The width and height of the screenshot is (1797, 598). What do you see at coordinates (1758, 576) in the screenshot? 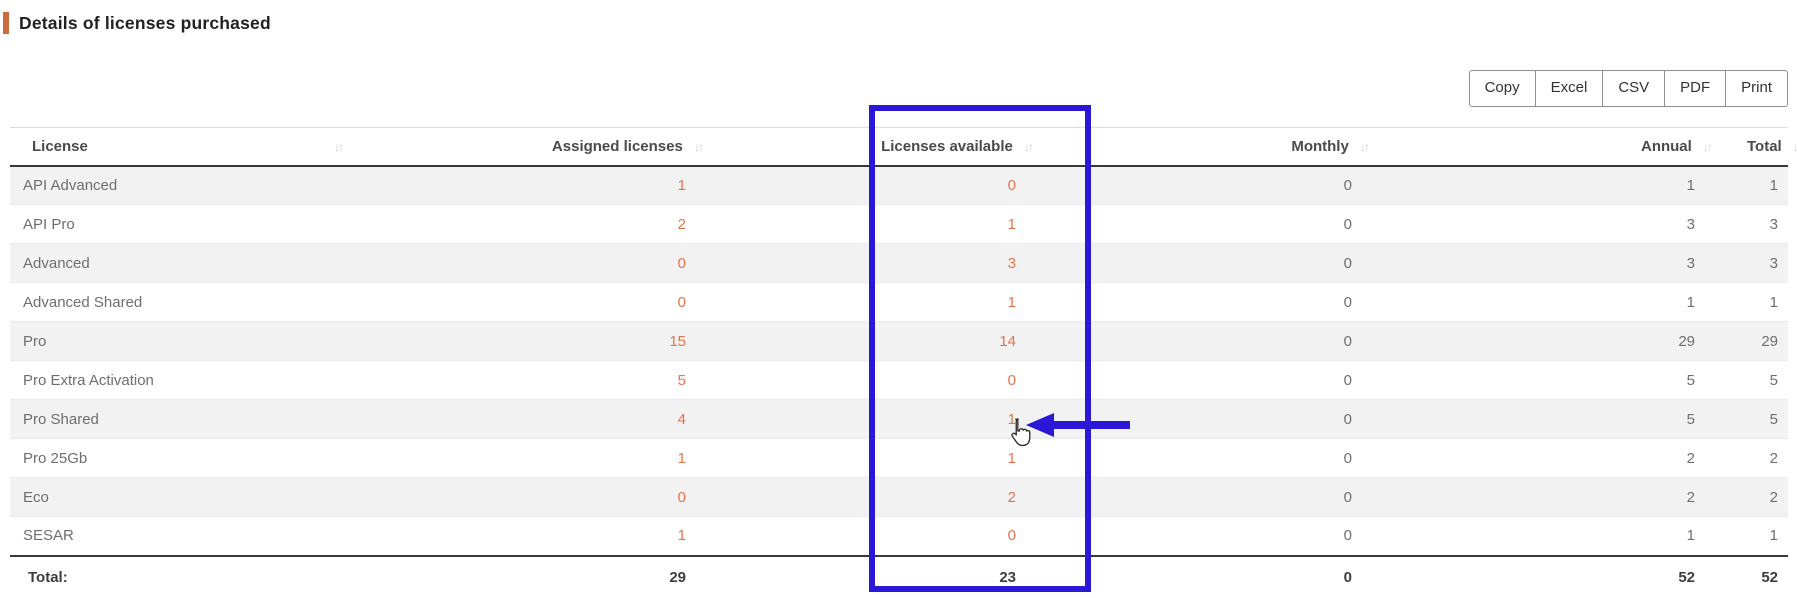
I see `total-overall: 52` at bounding box center [1758, 576].